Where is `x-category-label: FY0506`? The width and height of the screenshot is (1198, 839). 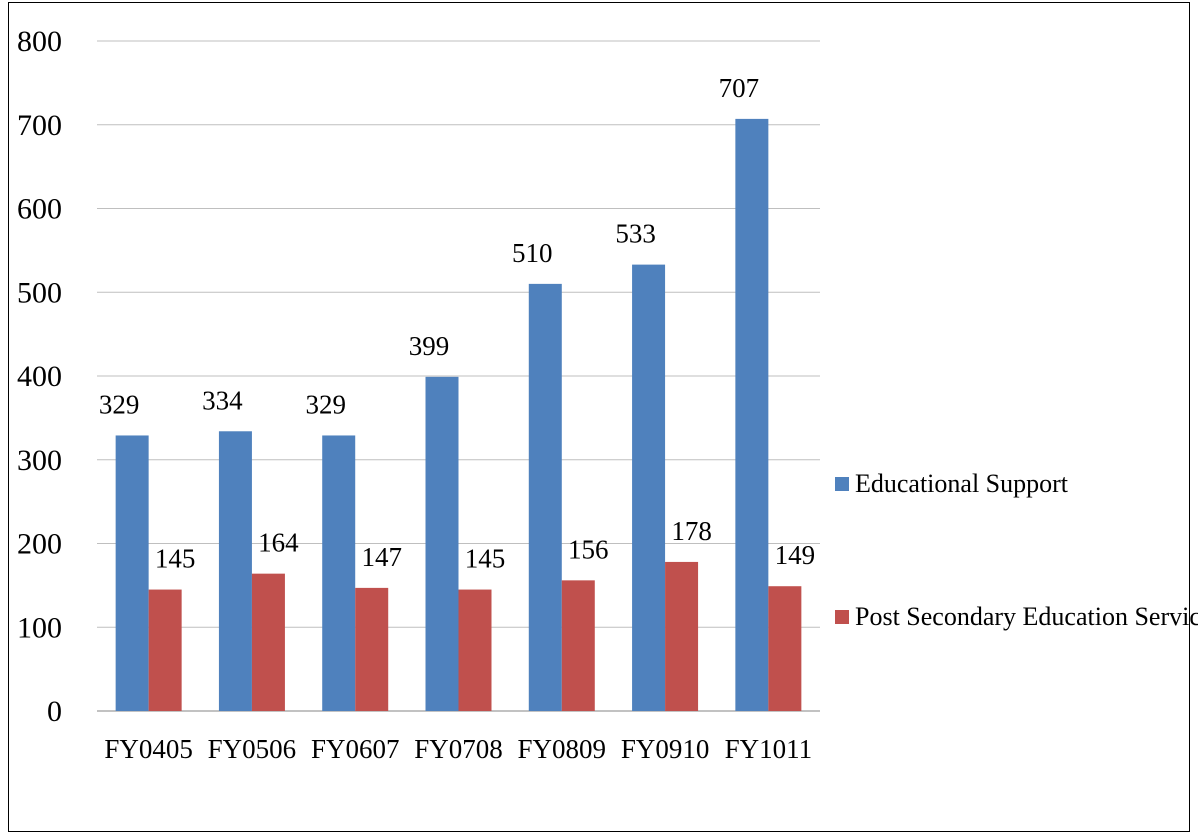
x-category-label: FY0506 is located at coordinates (252, 749).